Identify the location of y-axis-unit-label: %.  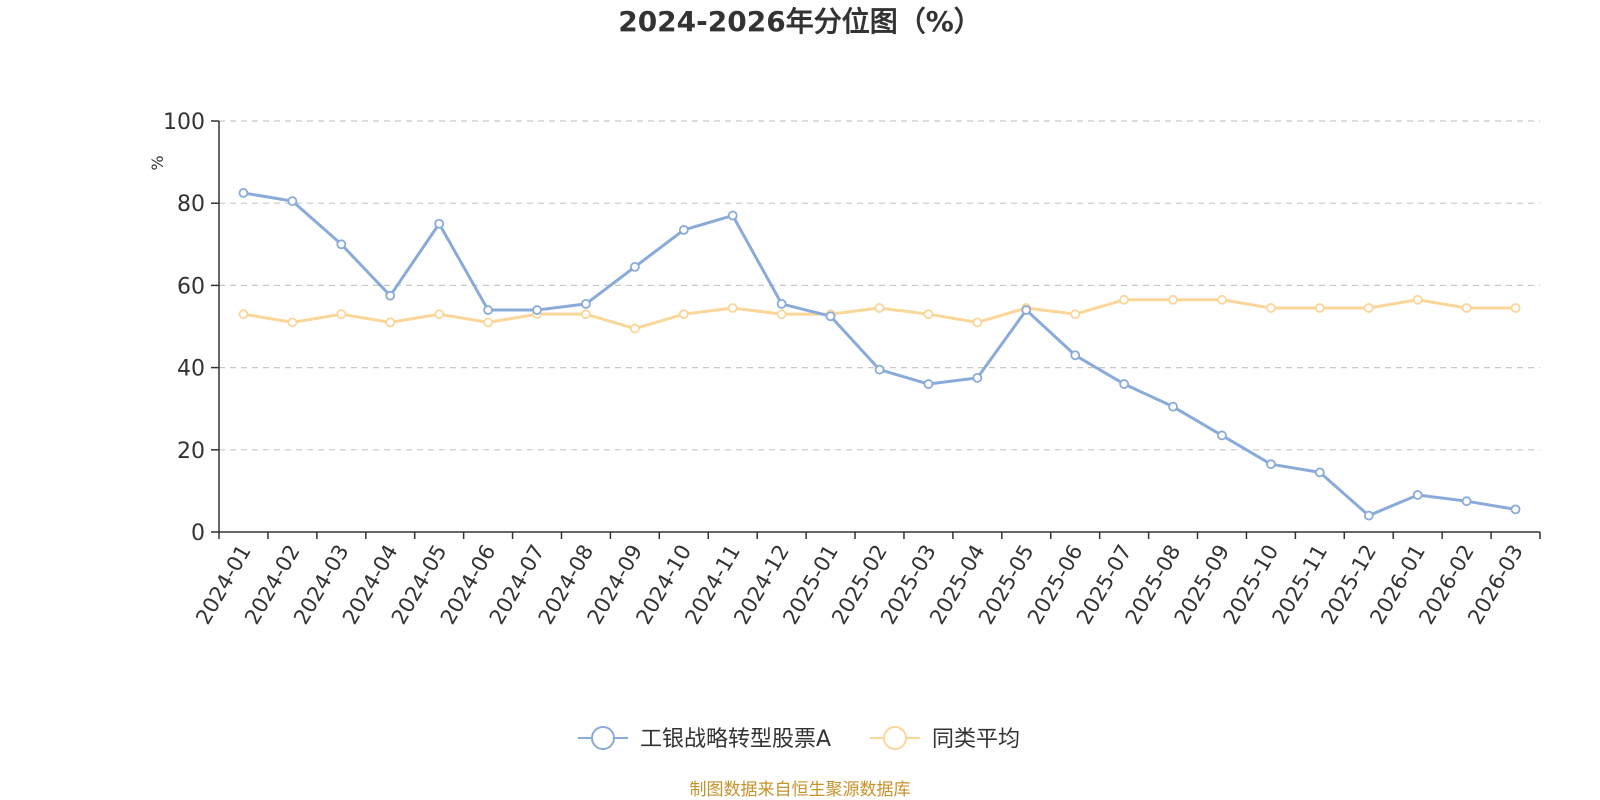
(157, 162).